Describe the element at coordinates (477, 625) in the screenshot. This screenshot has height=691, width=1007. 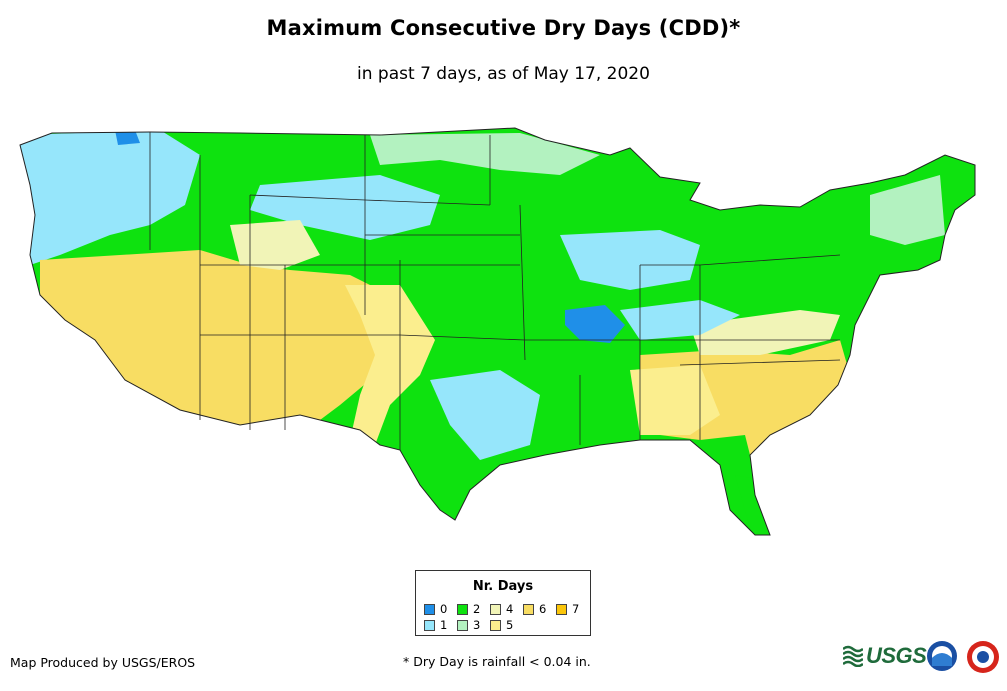
I see `legend-label-3: 3` at that location.